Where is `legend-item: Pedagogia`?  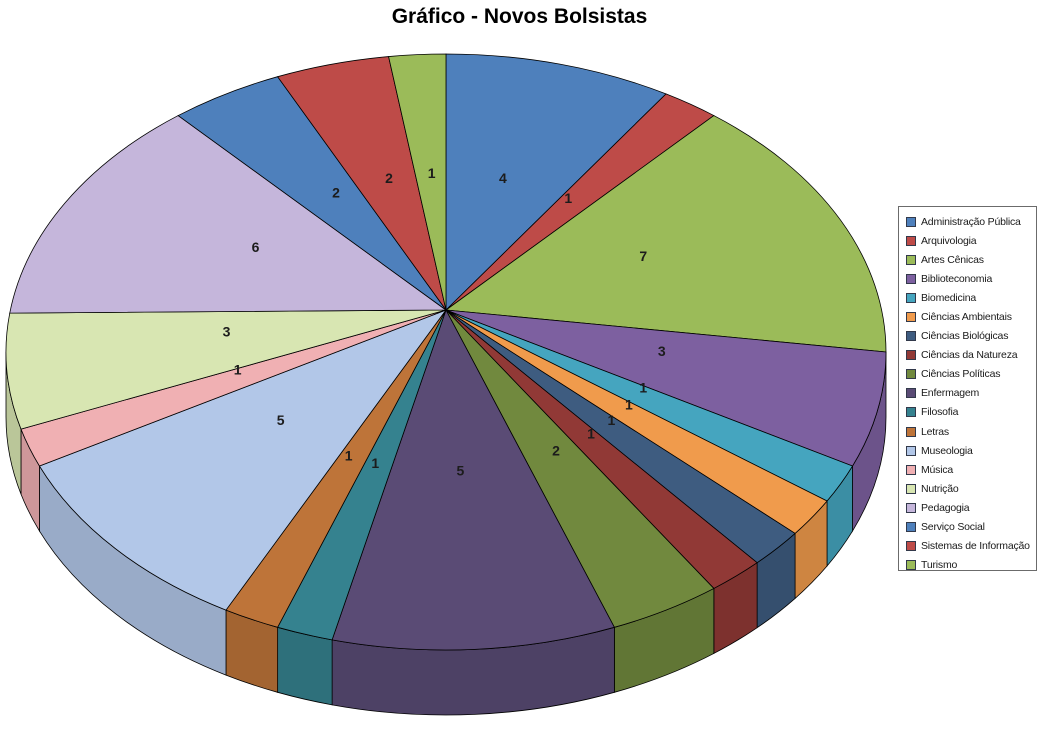
legend-item: Pedagogia is located at coordinates (967, 507).